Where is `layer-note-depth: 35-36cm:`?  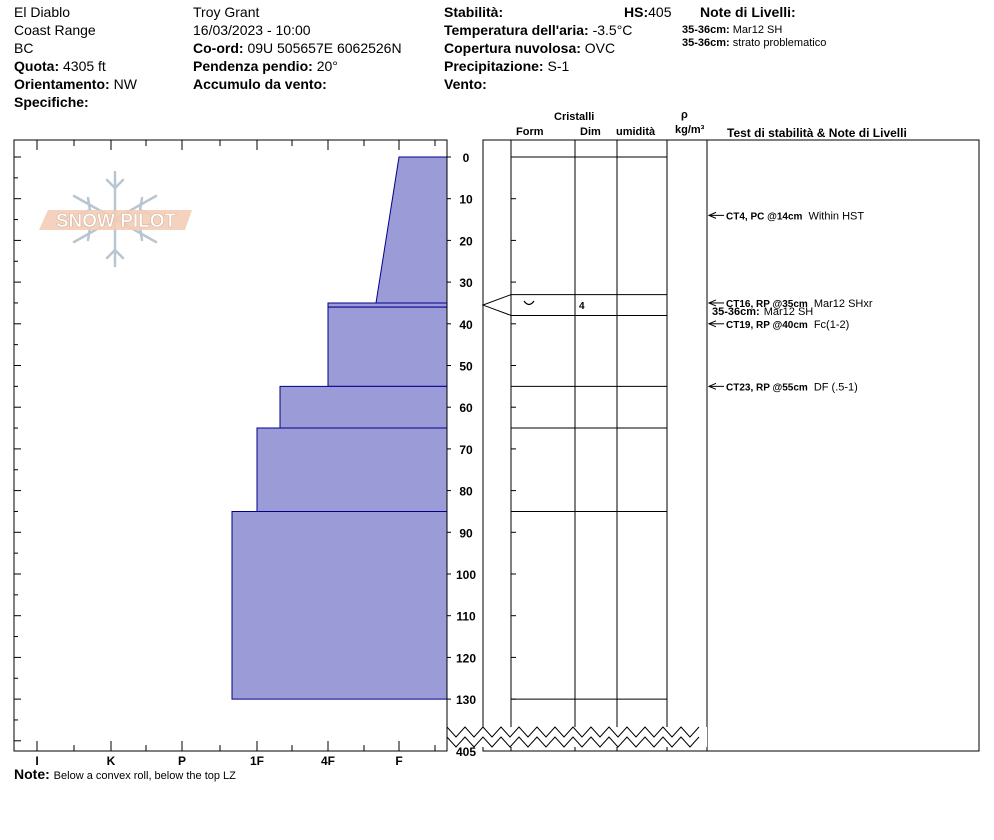
layer-note-depth: 35-36cm: is located at coordinates (736, 312).